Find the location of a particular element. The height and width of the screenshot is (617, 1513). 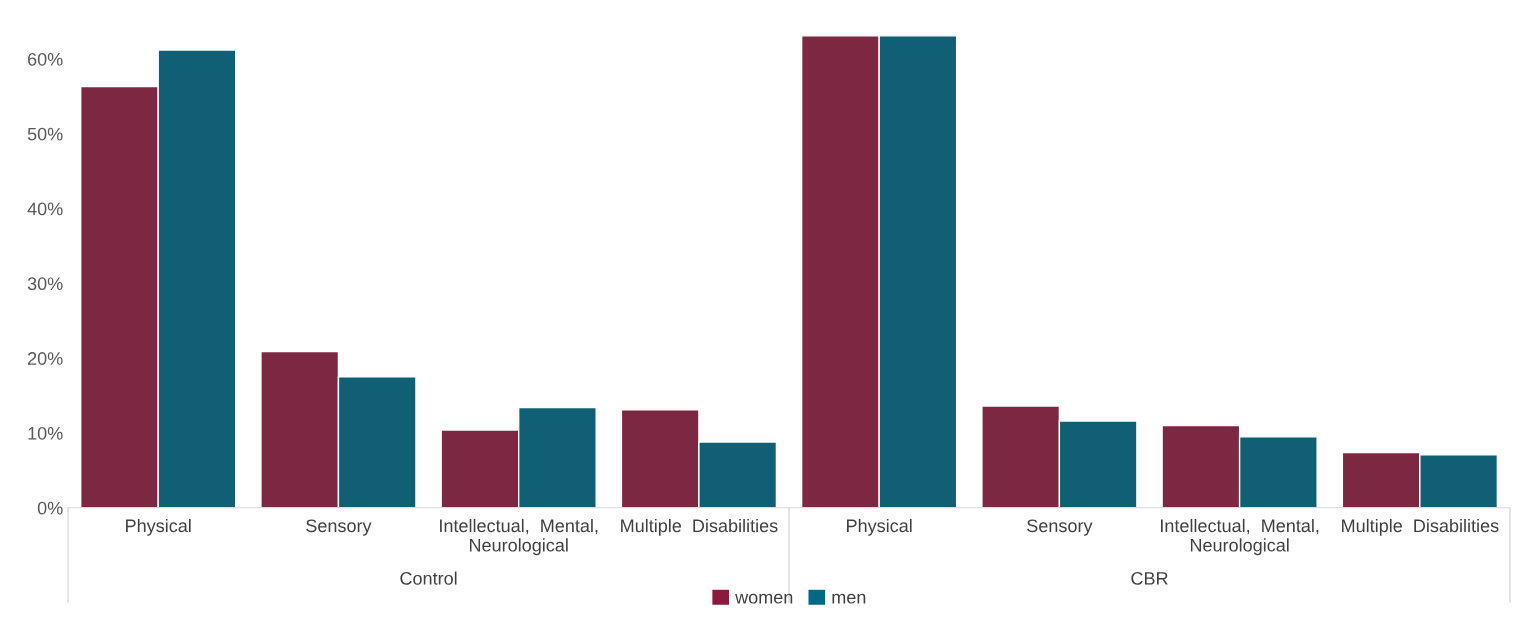

y-tick-label: 40% is located at coordinates (45, 209).